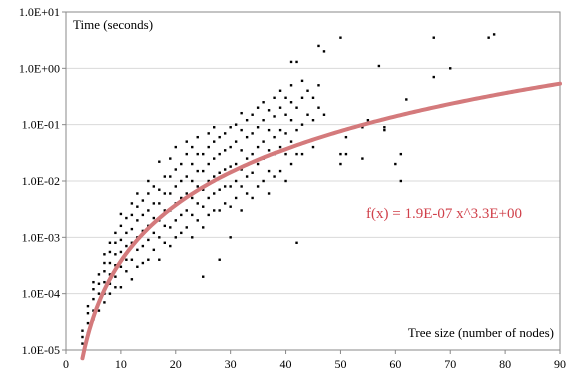 This screenshot has height=377, width=569. What do you see at coordinates (314, 360) in the screenshot?
I see `x-axis: 0 10 20 30 40 50 60 70 80 90` at bounding box center [314, 360].